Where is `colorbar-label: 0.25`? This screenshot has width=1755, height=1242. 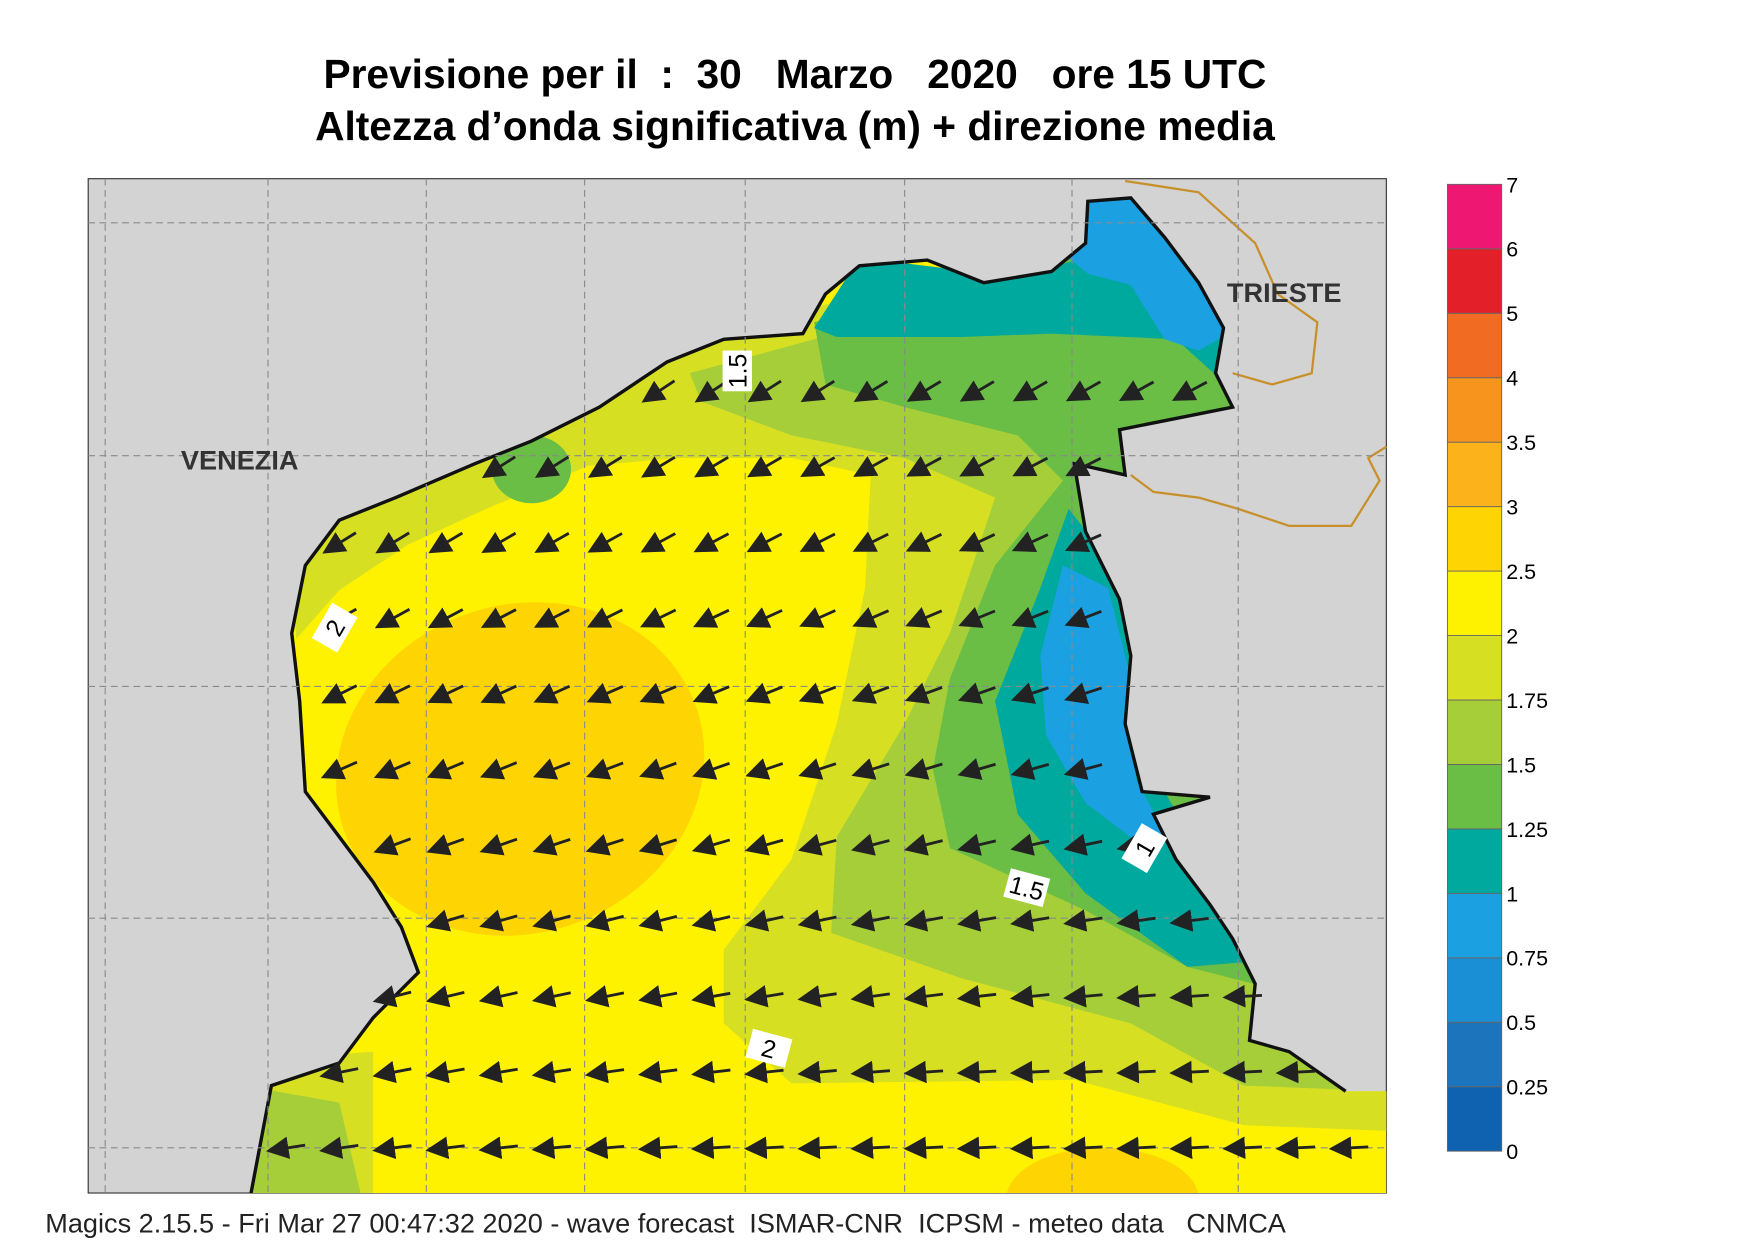 colorbar-label: 0.25 is located at coordinates (1527, 1088).